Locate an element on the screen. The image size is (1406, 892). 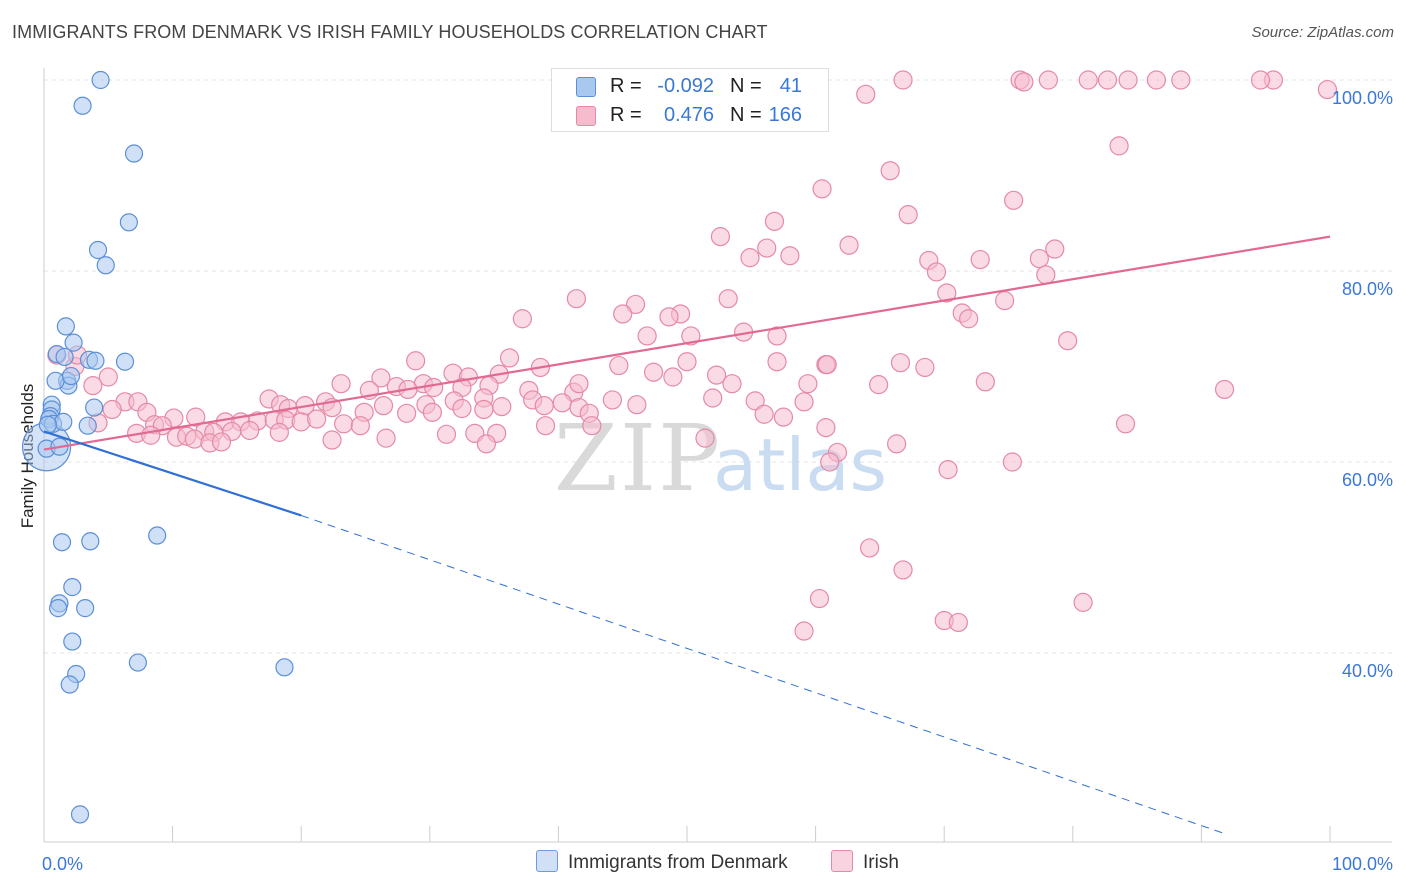
legend-item-denmark: Immigrants from Denmark is located at coordinates (662, 862).